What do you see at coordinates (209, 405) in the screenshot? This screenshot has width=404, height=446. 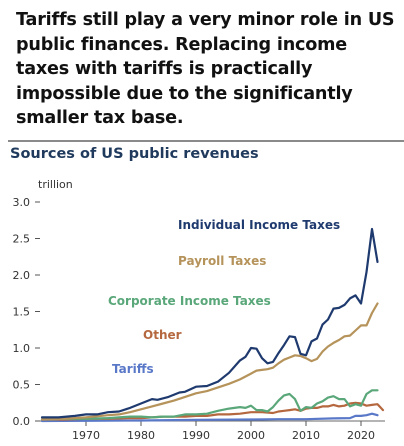 I see `series-line-corporate-income-taxes` at bounding box center [209, 405].